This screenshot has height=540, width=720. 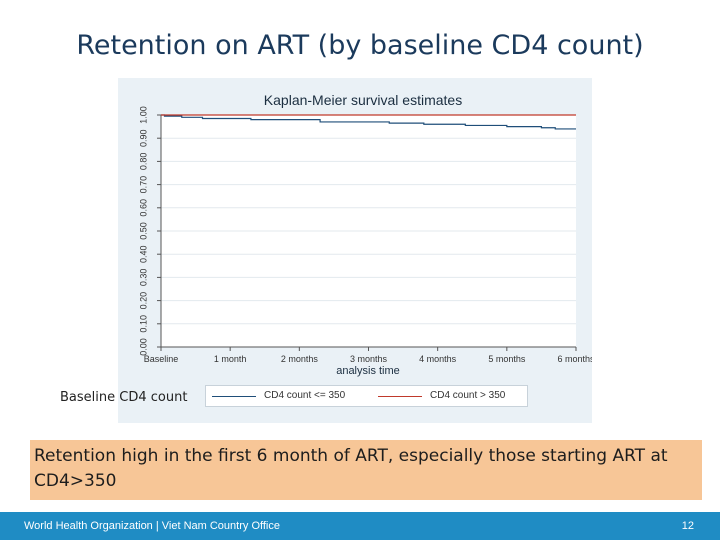 I want to click on chart-title: Kaplan-Meier survival estimates, so click(x=363, y=100).